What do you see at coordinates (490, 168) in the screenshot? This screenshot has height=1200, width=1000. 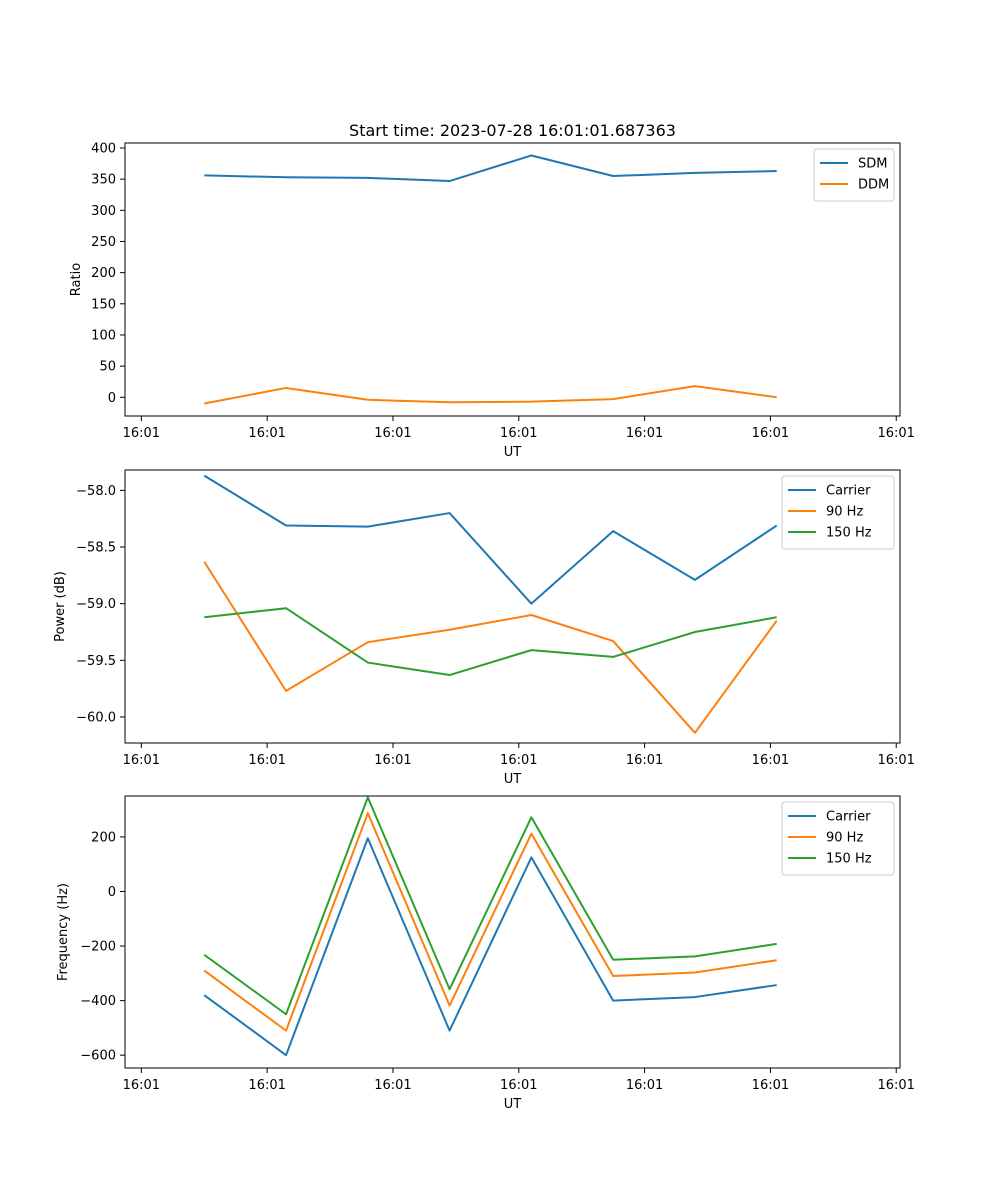 I see `series-line-sdm` at bounding box center [490, 168].